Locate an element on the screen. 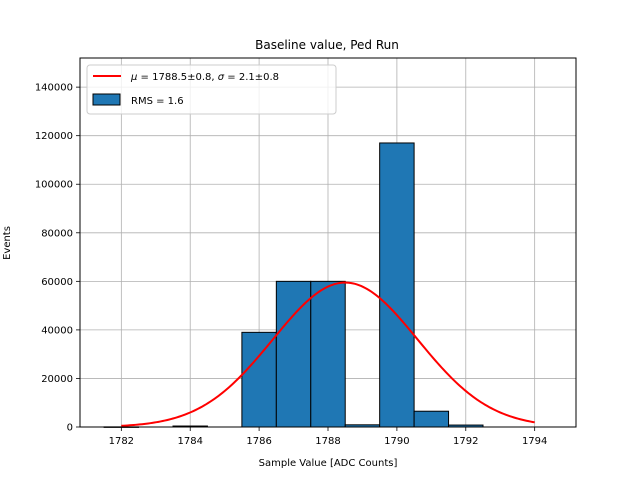  legend-fit-label: μ = 1788.5±0.8, σ = 2.1±0.8 is located at coordinates (204, 77).